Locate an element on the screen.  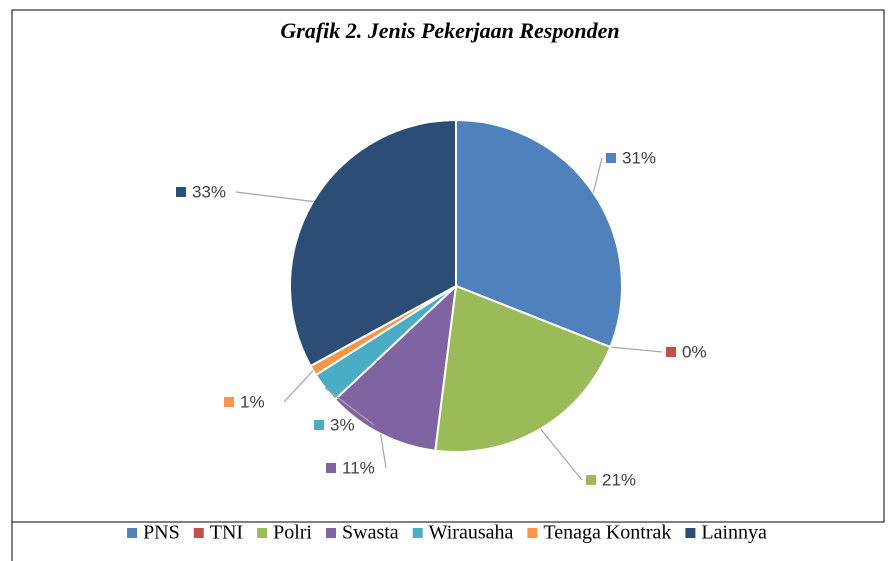
data-label: 1% is located at coordinates (252, 401).